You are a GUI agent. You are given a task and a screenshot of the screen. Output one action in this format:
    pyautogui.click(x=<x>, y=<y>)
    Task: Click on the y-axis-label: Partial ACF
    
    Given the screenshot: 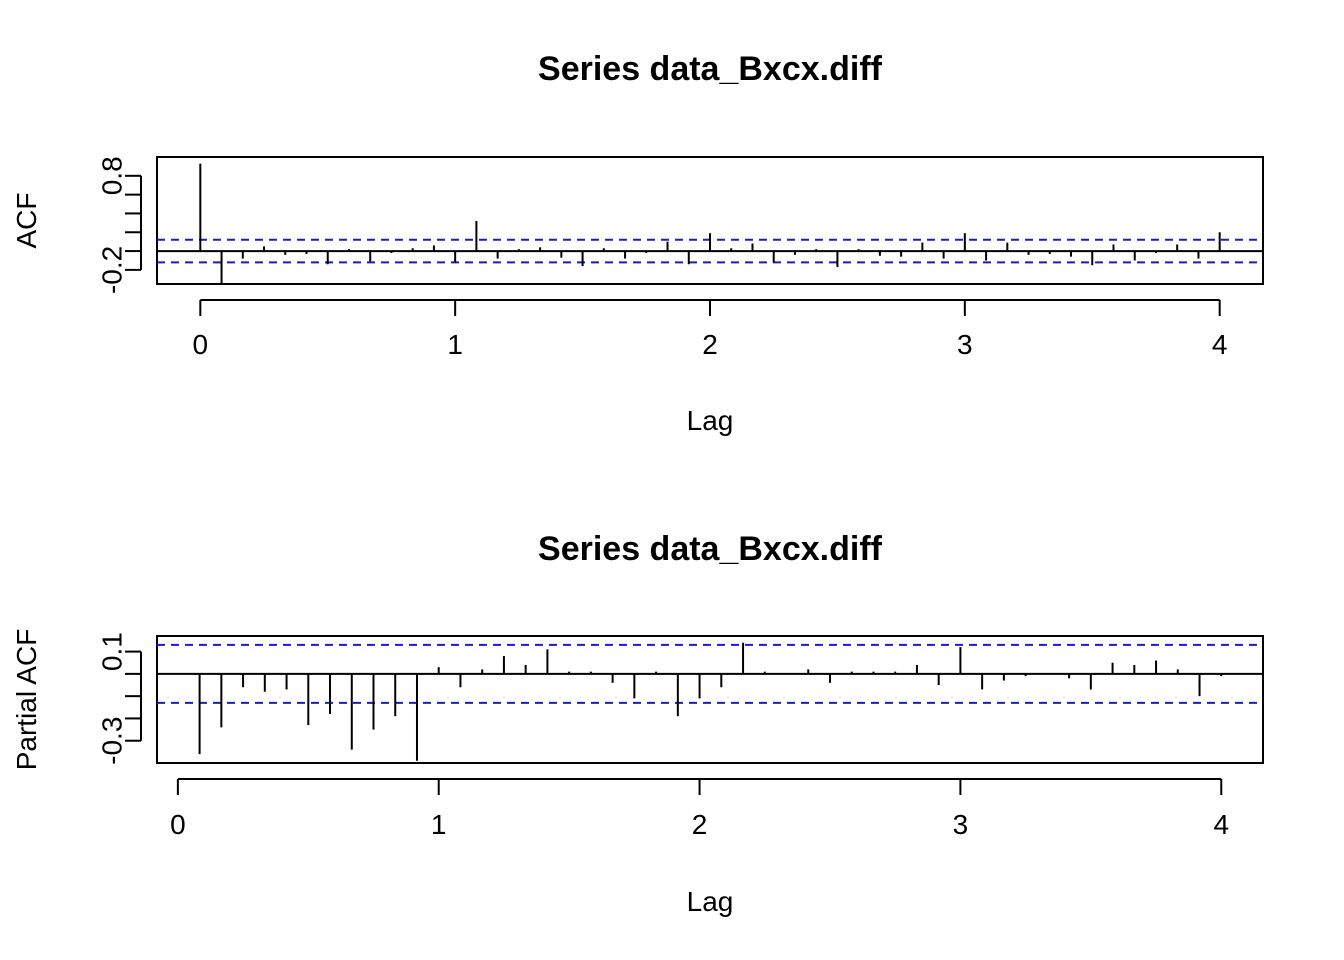 What is the action you would take?
    pyautogui.click(x=26, y=700)
    